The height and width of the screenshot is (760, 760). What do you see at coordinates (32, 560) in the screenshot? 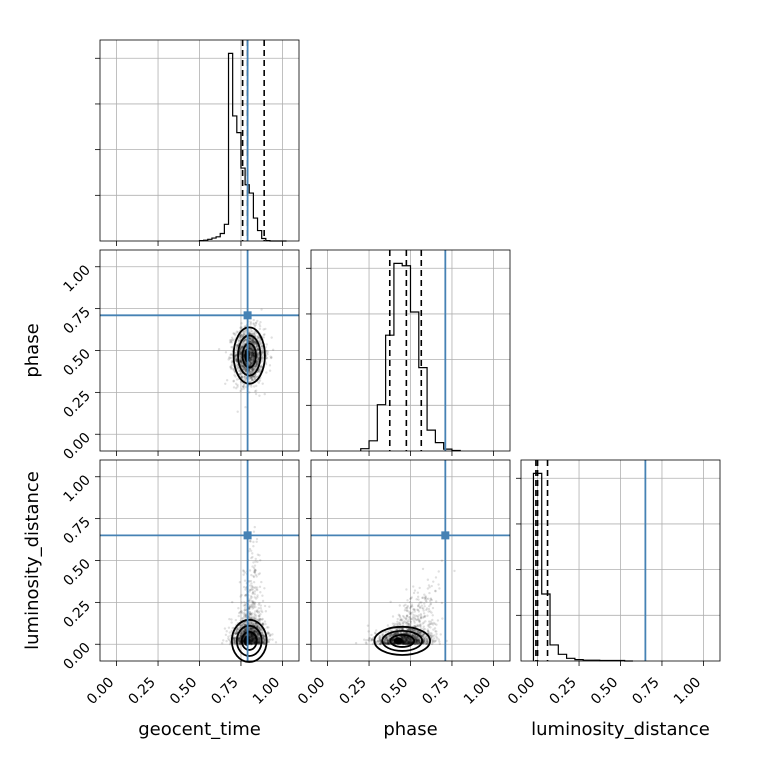
I see `y-axis-label-luminosity_distance: luminosity_distance` at bounding box center [32, 560].